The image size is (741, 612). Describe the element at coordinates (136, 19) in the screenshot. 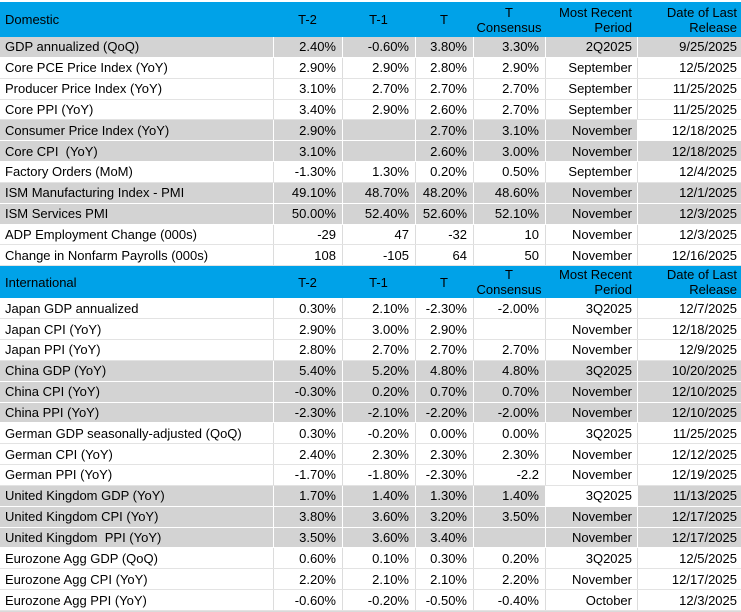

I see `section-title-domestic: Domestic` at that location.